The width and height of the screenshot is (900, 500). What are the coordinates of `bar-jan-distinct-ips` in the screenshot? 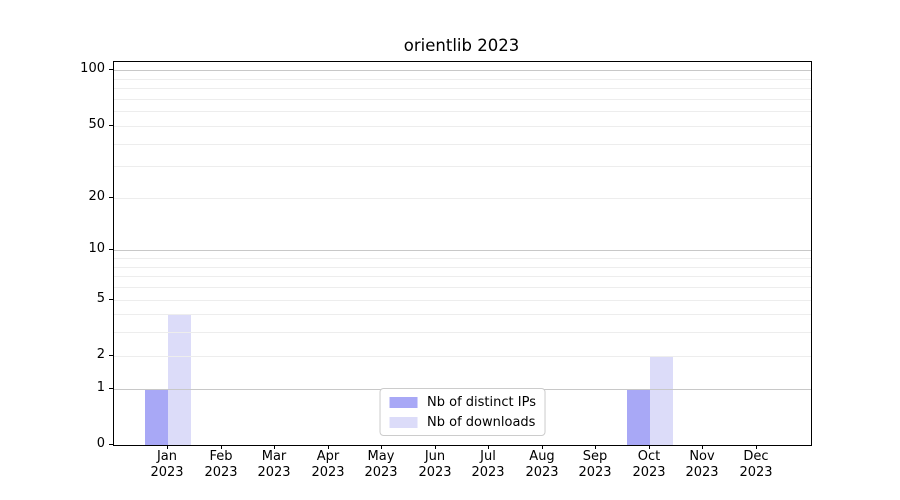 It's located at (156, 416).